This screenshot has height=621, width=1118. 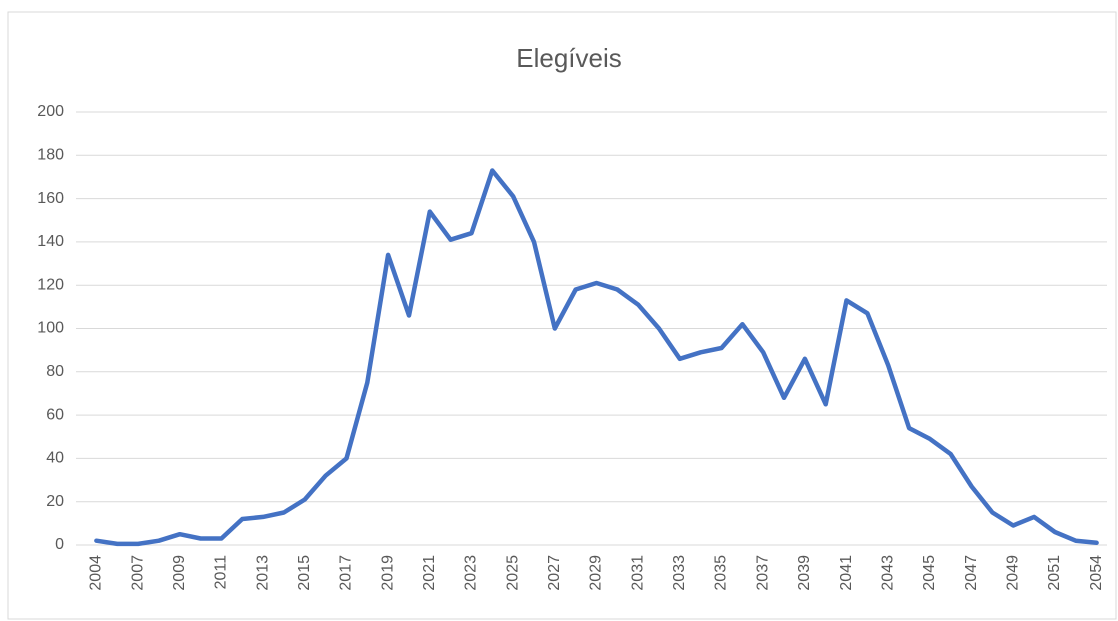 What do you see at coordinates (471, 573) in the screenshot?
I see `x-tick-label: 2023` at bounding box center [471, 573].